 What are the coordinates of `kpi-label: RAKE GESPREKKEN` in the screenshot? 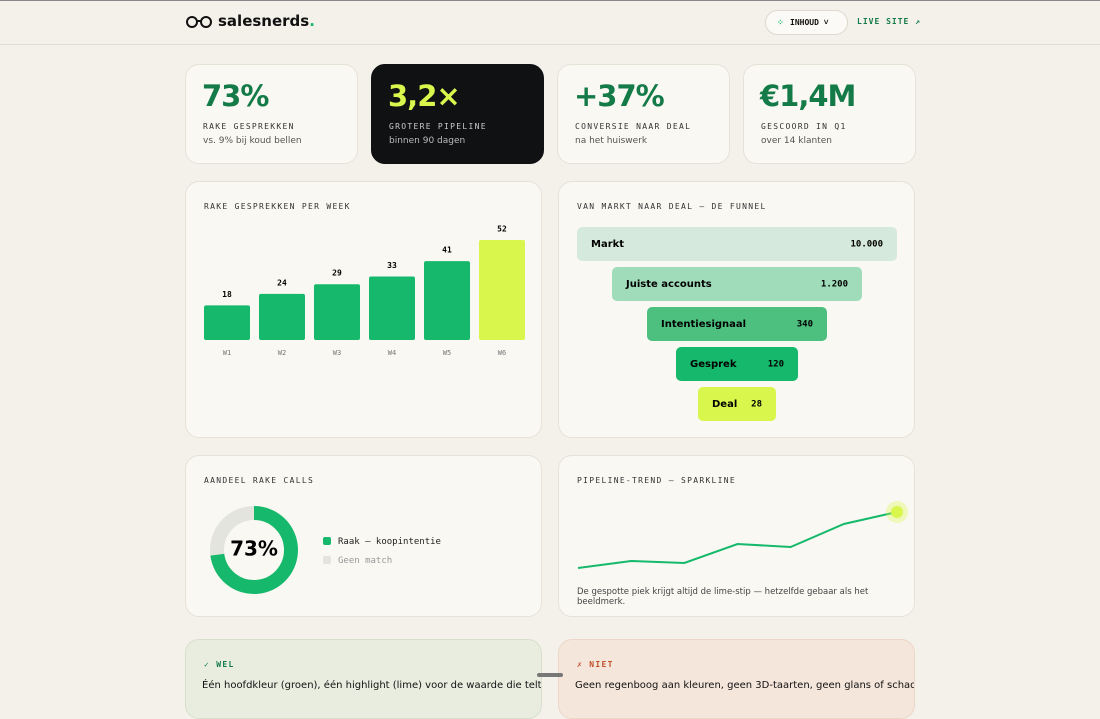 It's located at (249, 126).